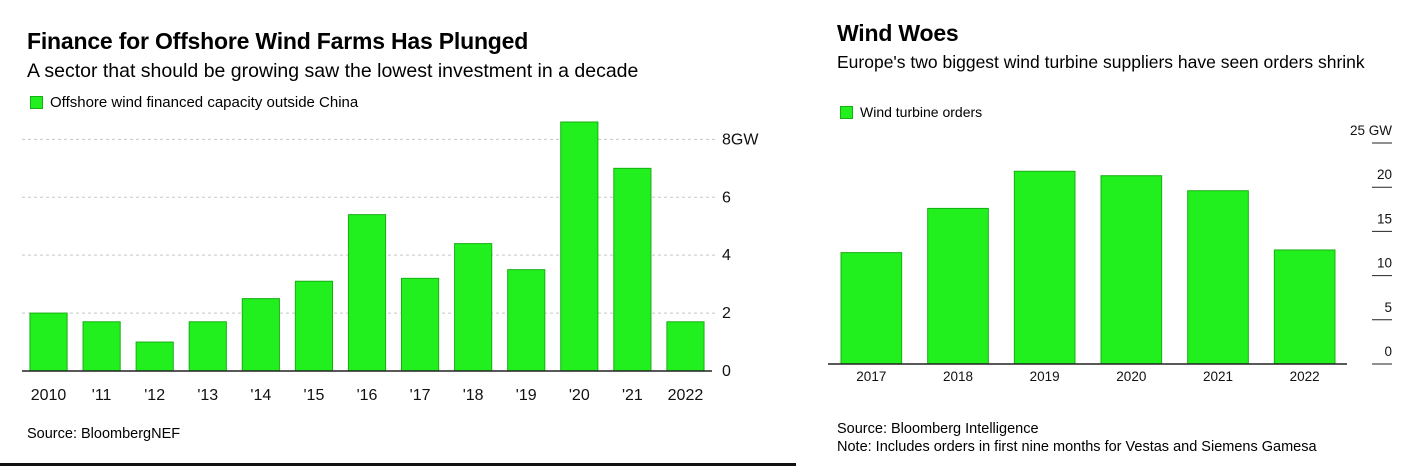 This screenshot has width=1416, height=466. What do you see at coordinates (632, 395) in the screenshot?
I see `left-xtick-label: '21` at bounding box center [632, 395].